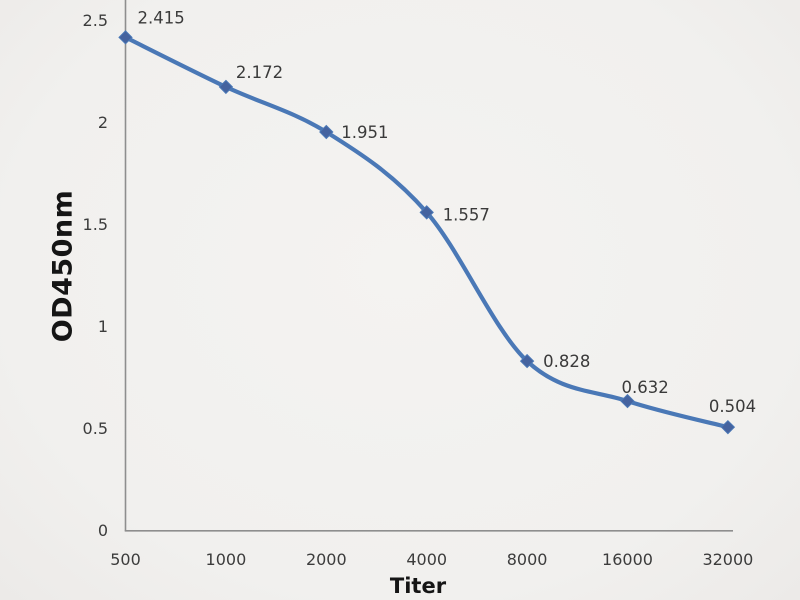  Describe the element at coordinates (103, 530) in the screenshot. I see `y-tick-label: 0` at that location.